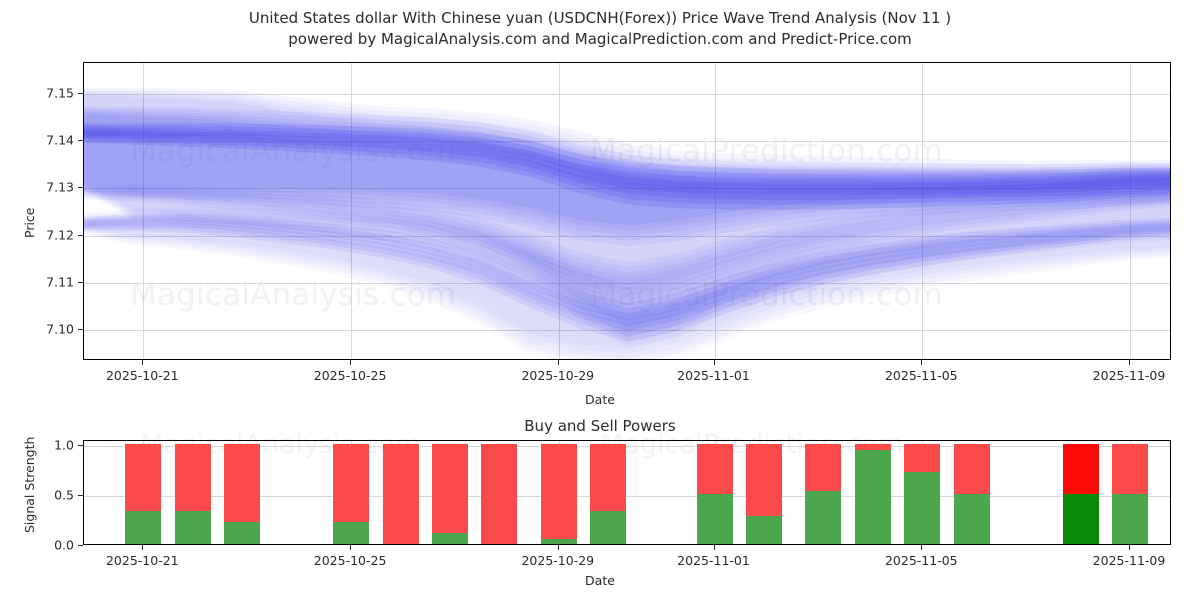 The height and width of the screenshot is (600, 1200). Describe the element at coordinates (64, 545) in the screenshot. I see `signal-tick-label: 0.0` at that location.